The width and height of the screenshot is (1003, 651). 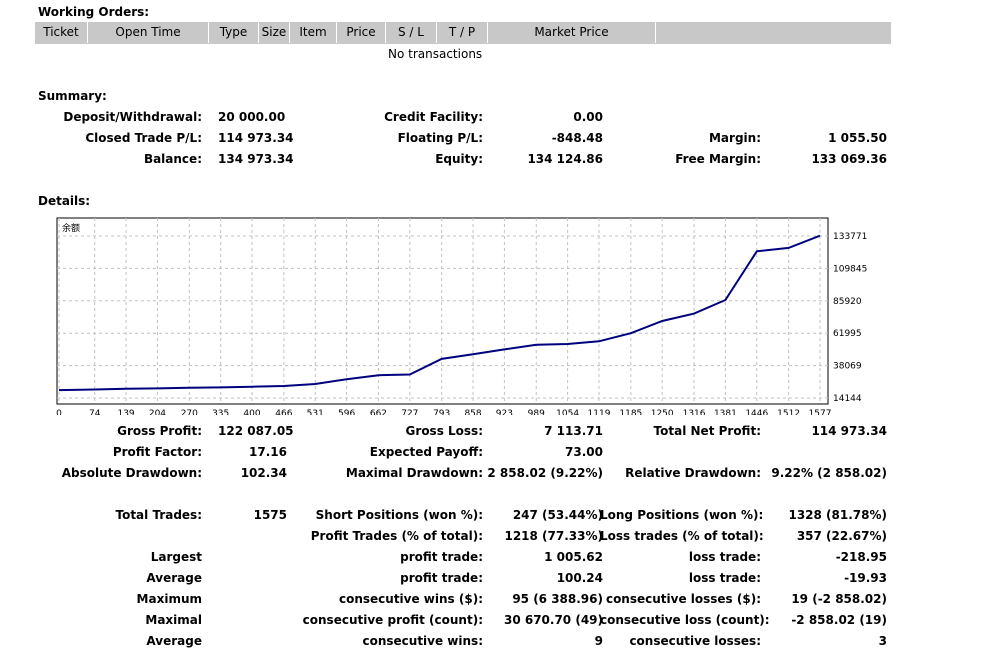 I want to click on largest-loss-label: loss trade:, so click(x=724, y=557).